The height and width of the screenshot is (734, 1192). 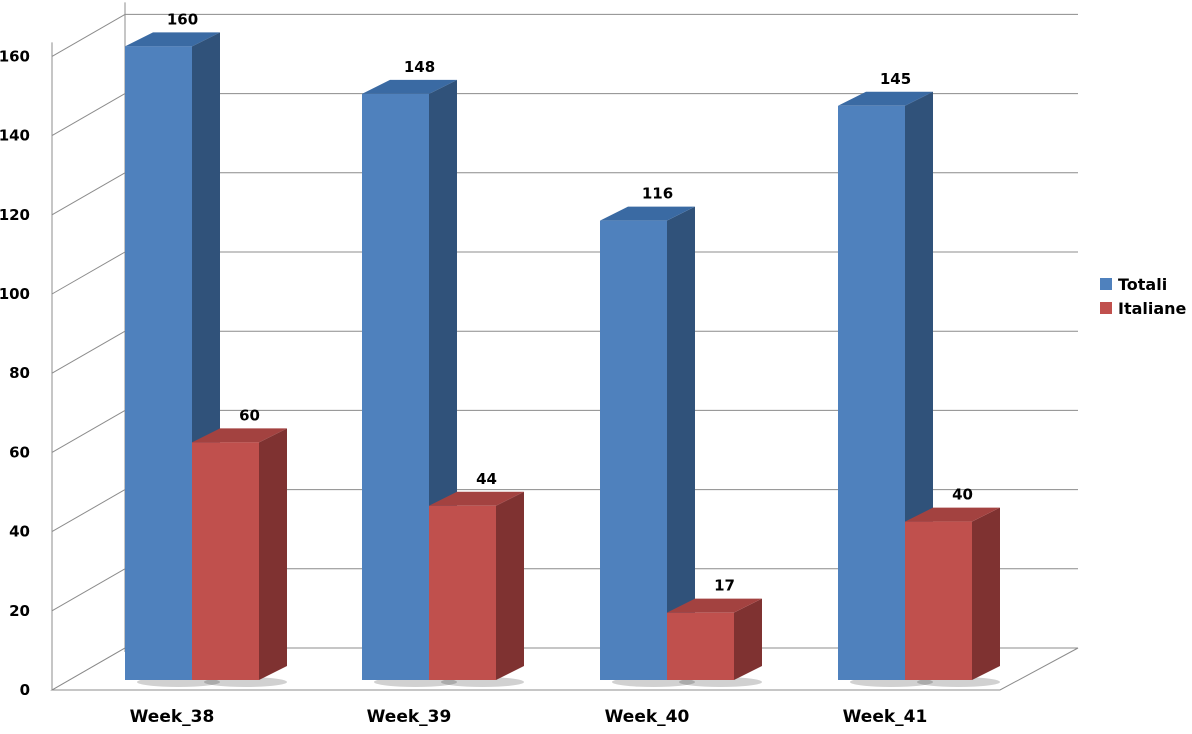 I want to click on data-label-totali-week_39: 148, so click(x=419, y=67).